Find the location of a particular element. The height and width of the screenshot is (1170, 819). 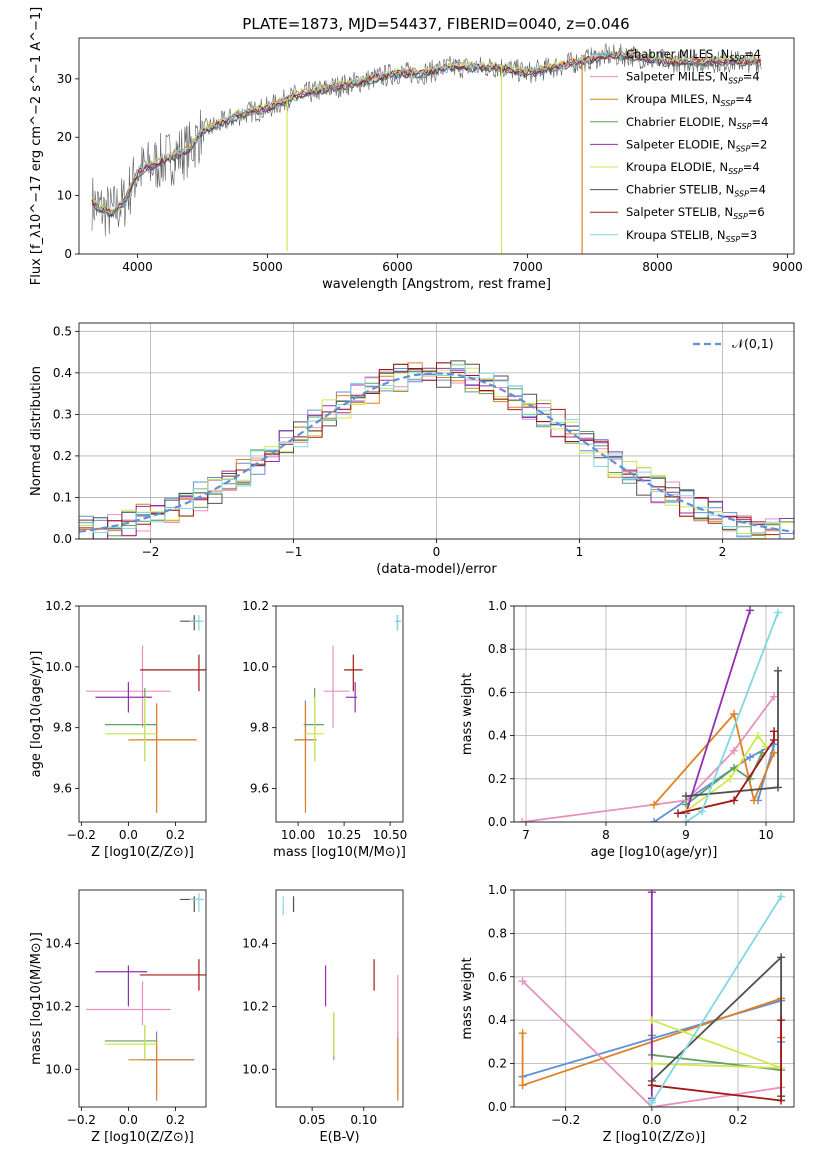

y-tick-label: 0.4 is located at coordinates (497, 1020).